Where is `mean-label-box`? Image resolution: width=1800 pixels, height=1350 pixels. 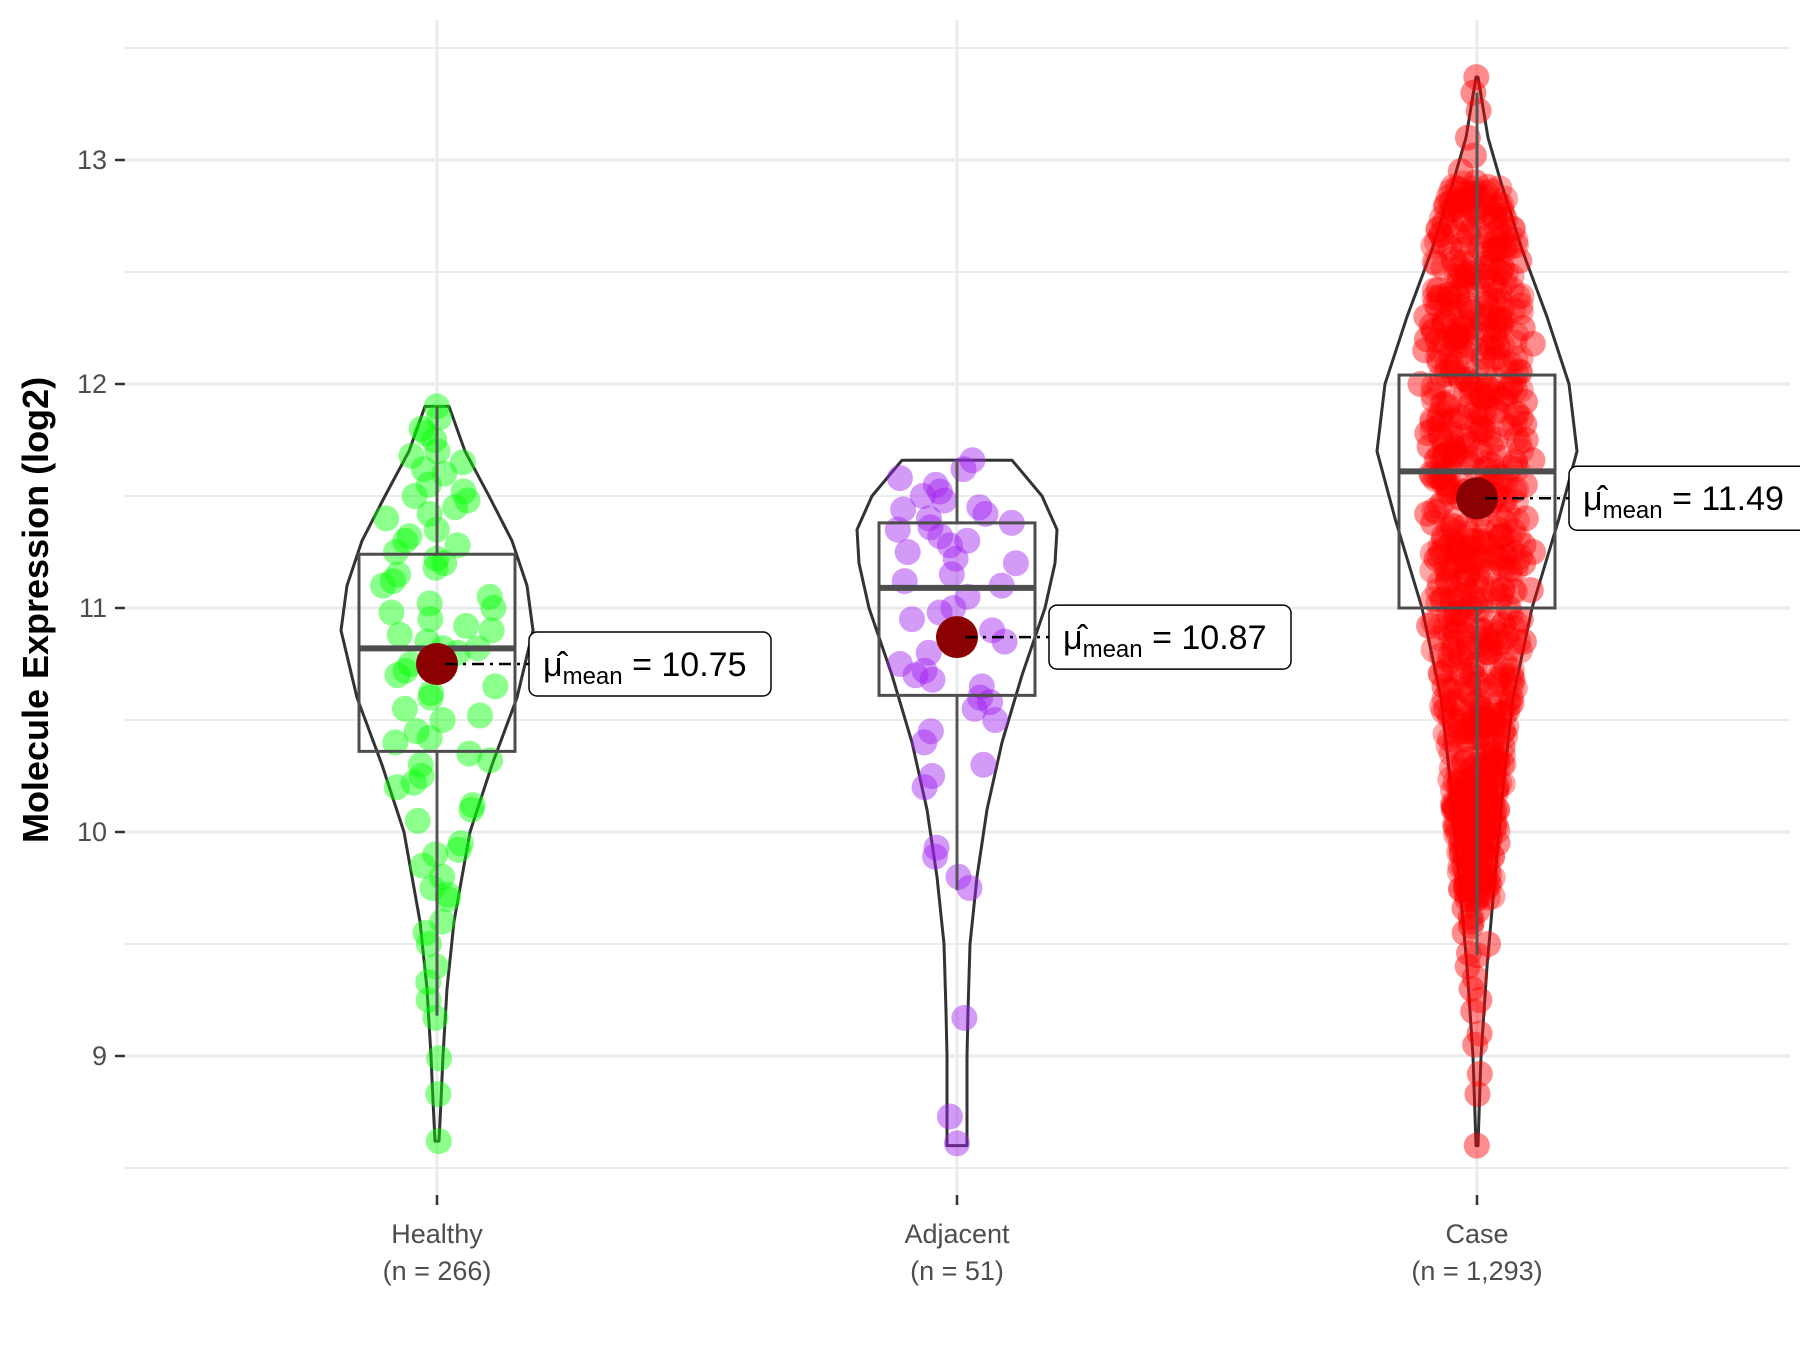
mean-label-box is located at coordinates (650, 664).